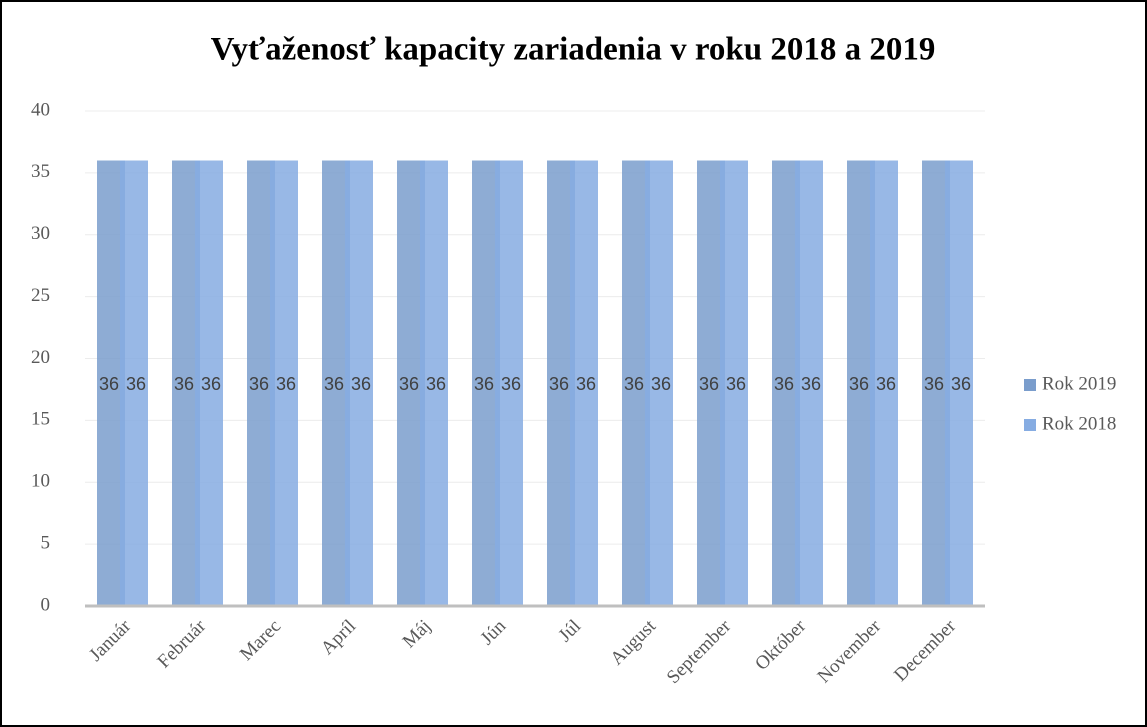 Image resolution: width=1147 pixels, height=727 pixels. Describe the element at coordinates (40, 233) in the screenshot. I see `y-tick-label: 30` at that location.